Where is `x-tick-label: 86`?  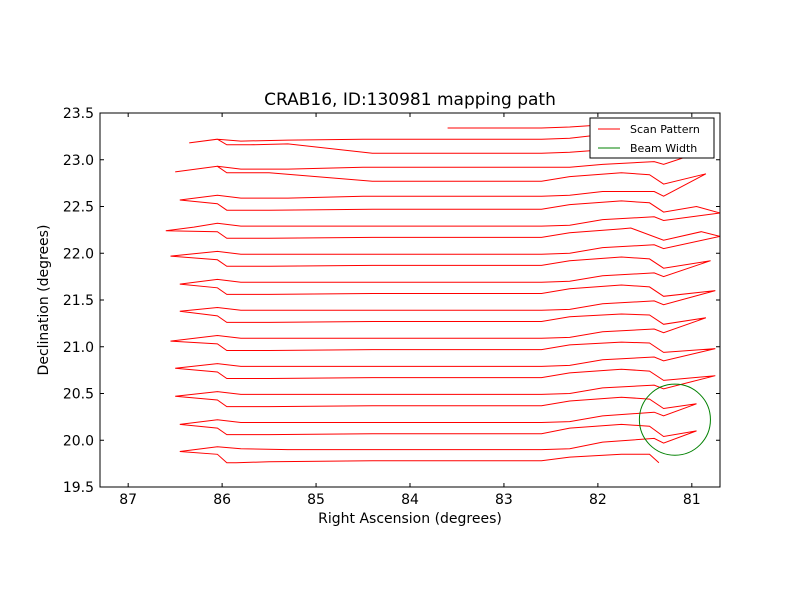
x-tick-label: 86 is located at coordinates (222, 500).